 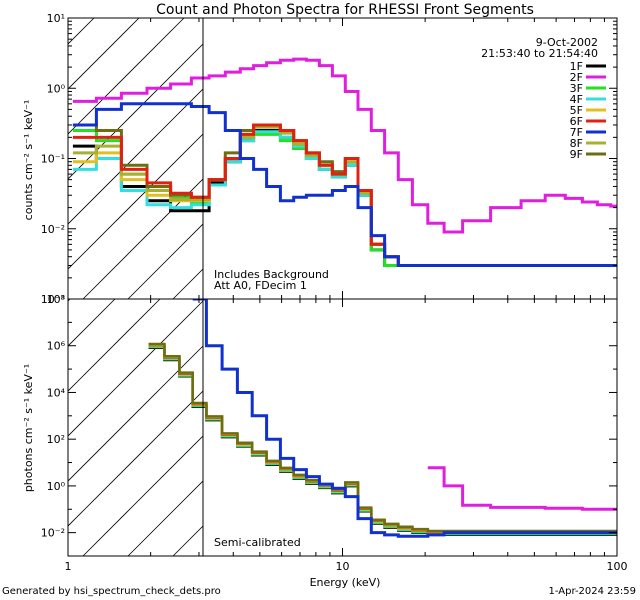 What do you see at coordinates (567, 42) in the screenshot?
I see `date-label: 9-Oct-2002` at bounding box center [567, 42].